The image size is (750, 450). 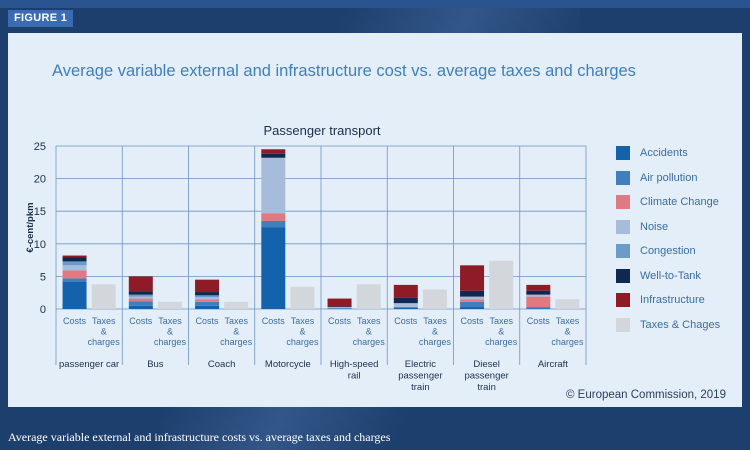 I want to click on category-label: High-speed, so click(x=354, y=364).